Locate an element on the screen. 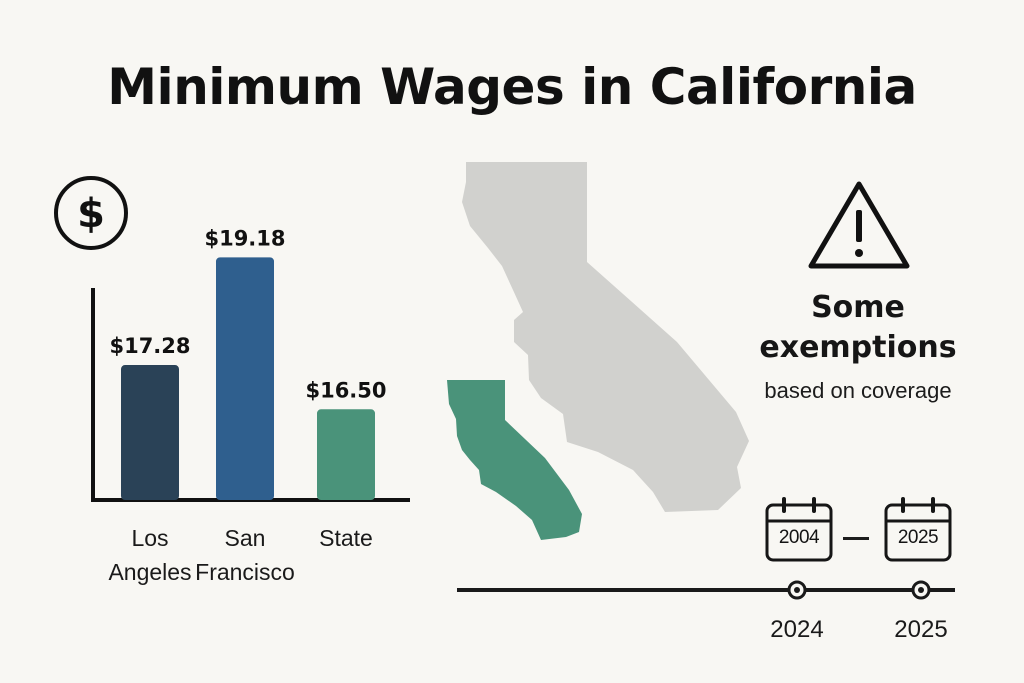 Image resolution: width=1024 pixels, height=683 pixels. category-label: State is located at coordinates (346, 538).